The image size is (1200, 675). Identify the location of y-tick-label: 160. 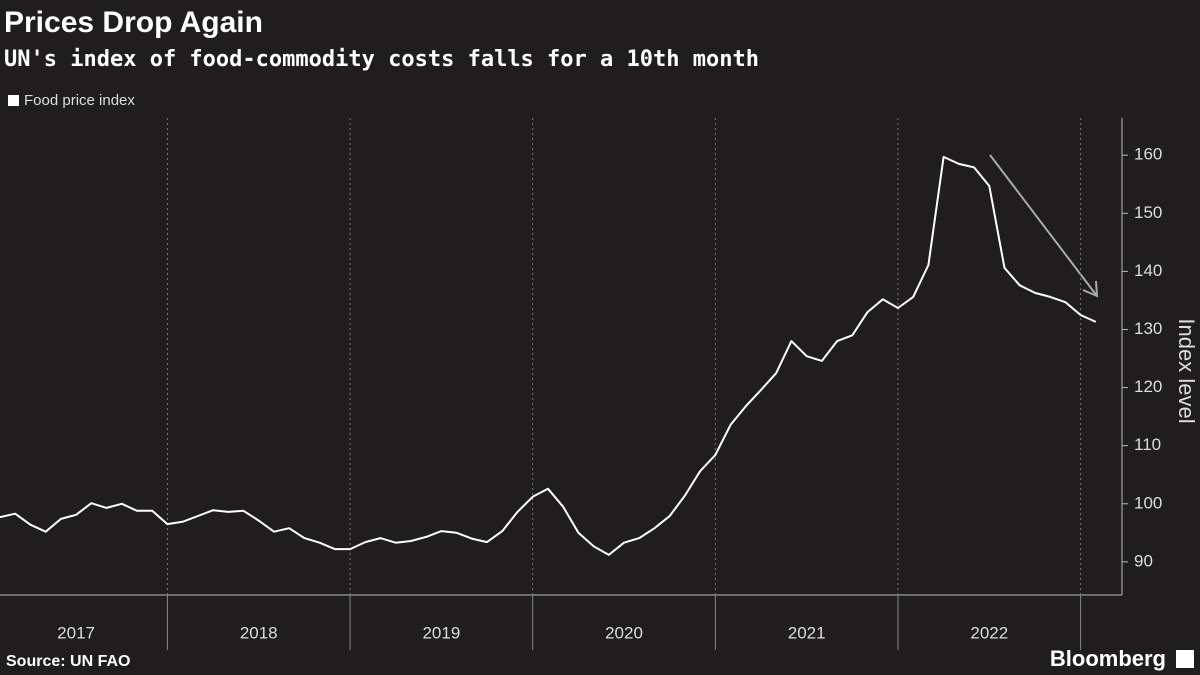
(1148, 154).